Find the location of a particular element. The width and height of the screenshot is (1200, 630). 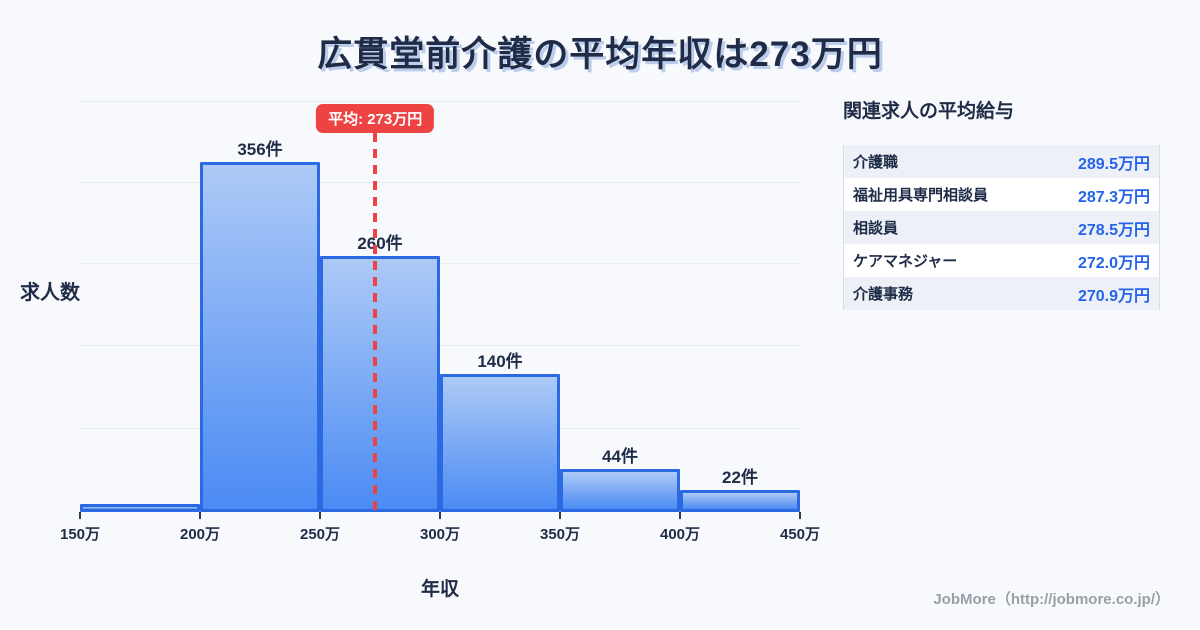

credit: JobMore（http://jobmore.co.jp/） is located at coordinates (1051, 599).